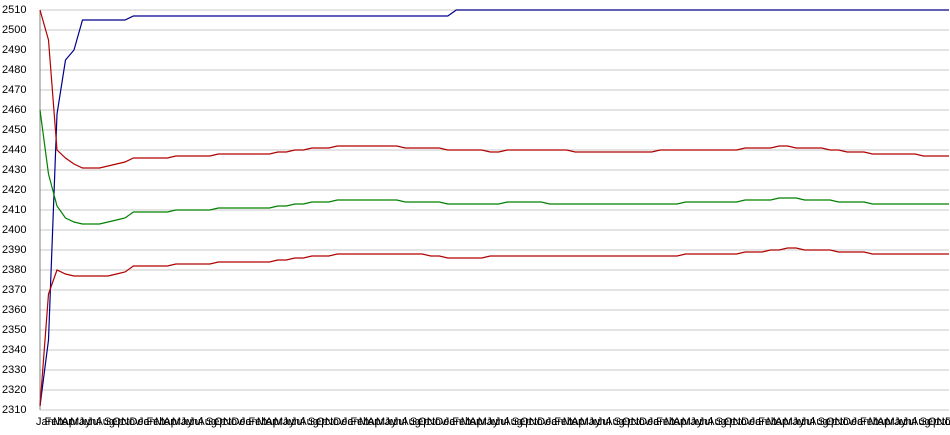 Image resolution: width=950 pixels, height=435 pixels. What do you see at coordinates (14, 250) in the screenshot?
I see `y-tick-label: 2390` at bounding box center [14, 250].